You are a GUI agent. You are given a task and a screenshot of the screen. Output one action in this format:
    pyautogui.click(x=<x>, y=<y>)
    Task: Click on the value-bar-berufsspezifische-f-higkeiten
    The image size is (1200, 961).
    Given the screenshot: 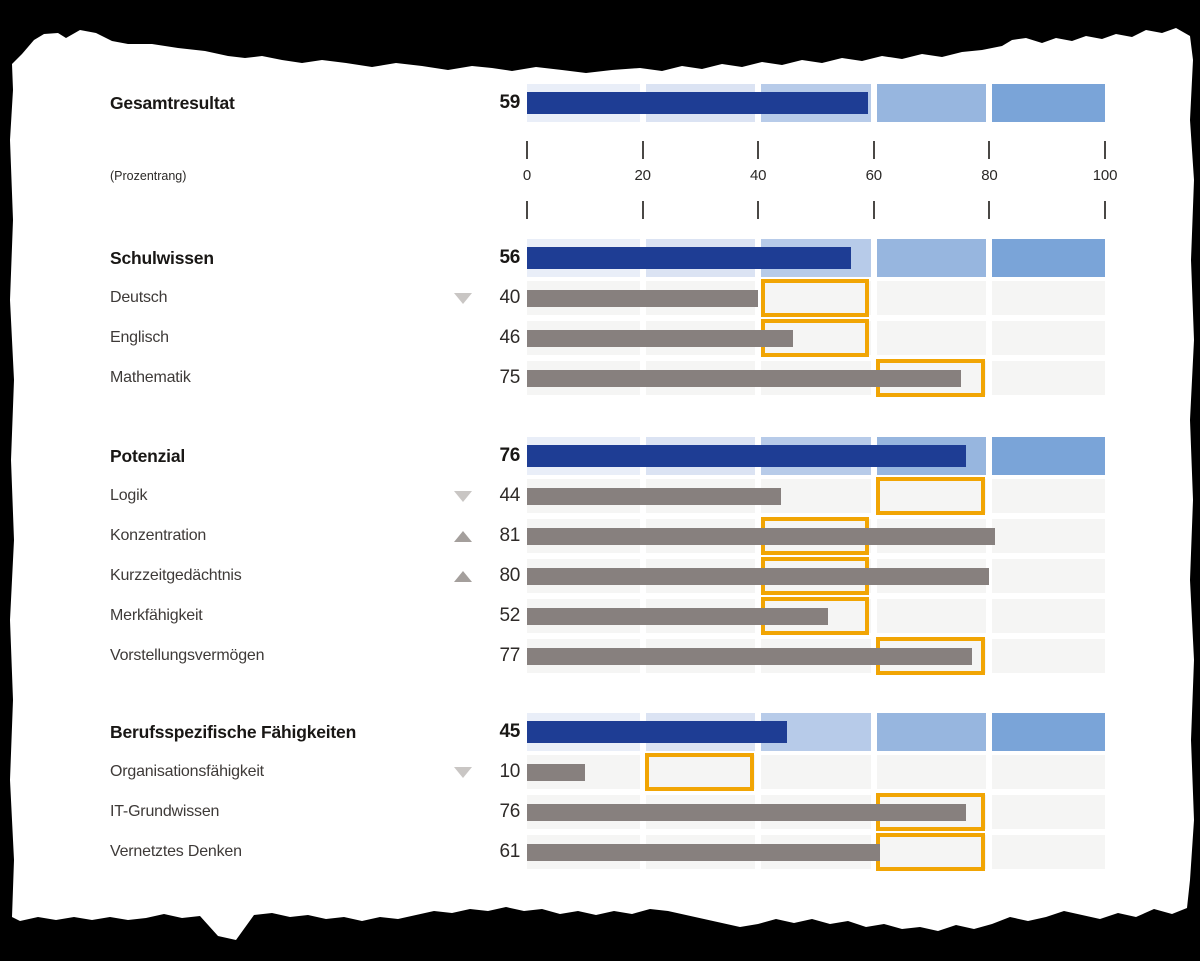 What is the action you would take?
    pyautogui.click(x=657, y=732)
    